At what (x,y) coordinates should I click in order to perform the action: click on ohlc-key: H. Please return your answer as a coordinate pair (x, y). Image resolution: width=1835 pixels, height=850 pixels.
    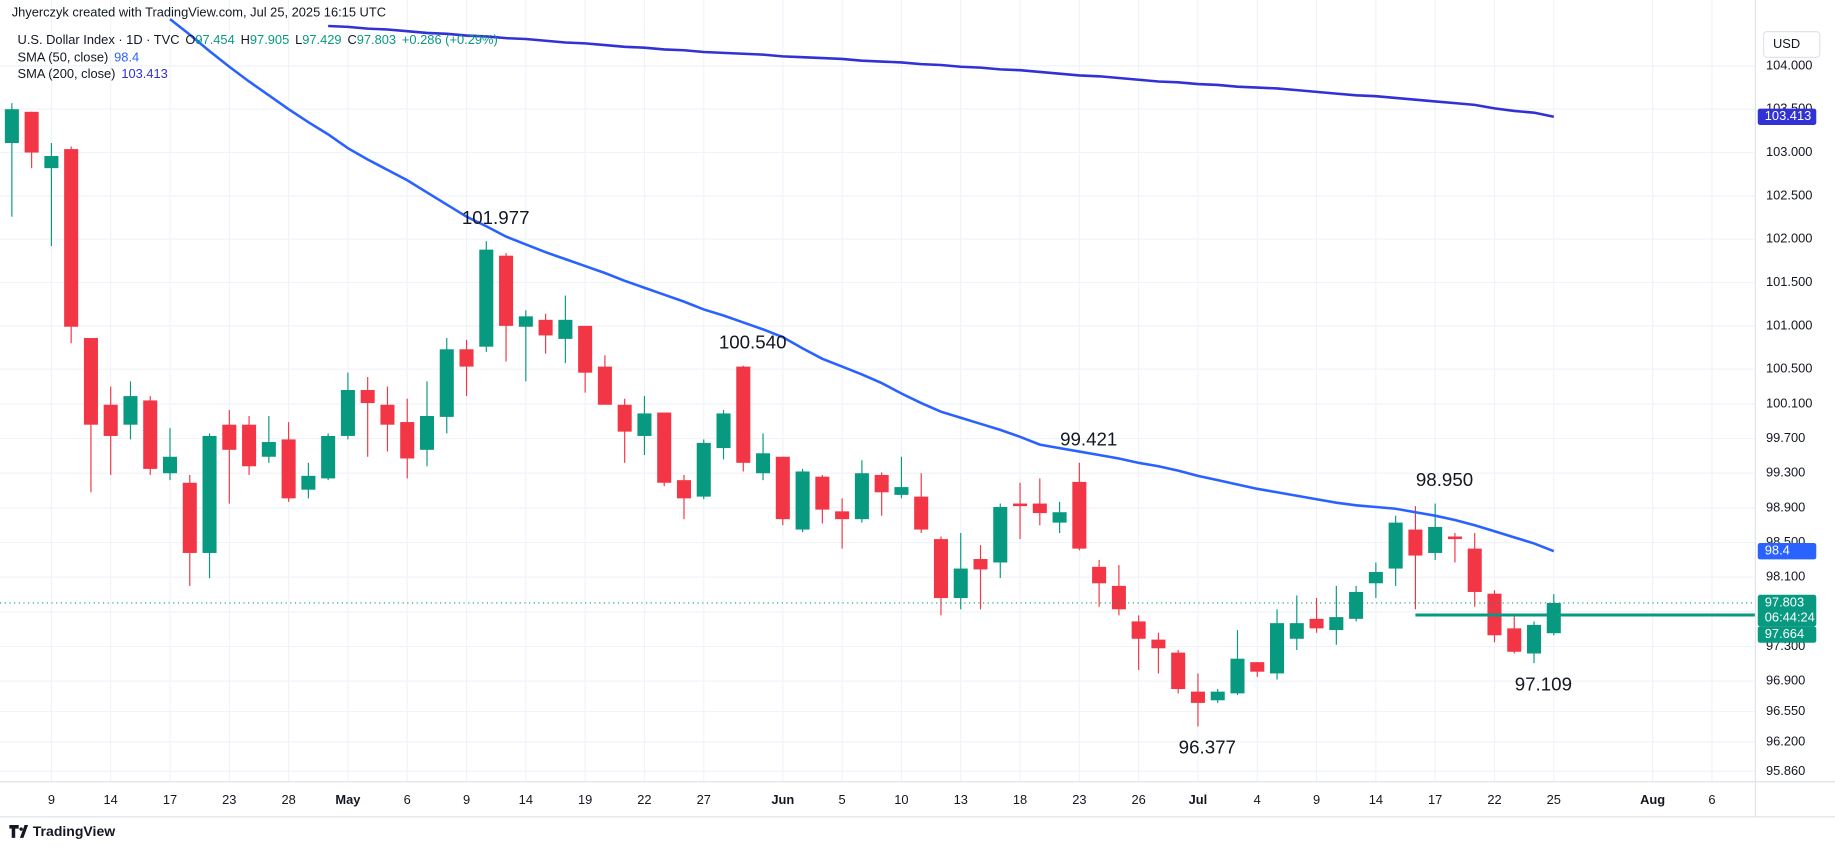
    Looking at the image, I should click on (245, 39).